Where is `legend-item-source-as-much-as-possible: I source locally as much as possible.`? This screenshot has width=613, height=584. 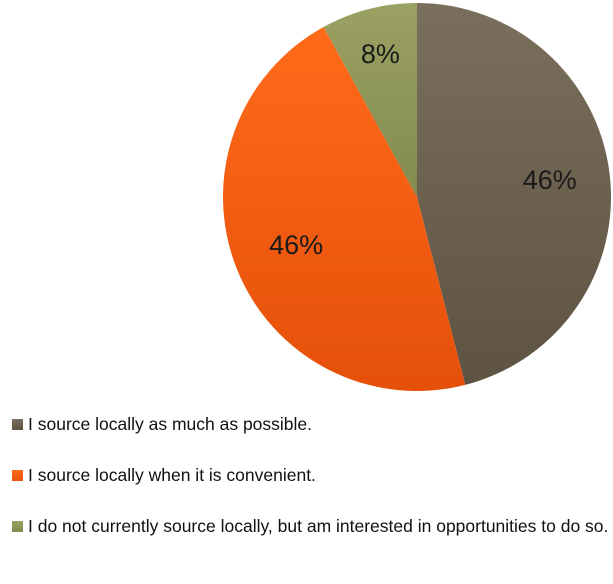
legend-item-source-as-much-as-possible: I source locally as much as possible. is located at coordinates (312, 424).